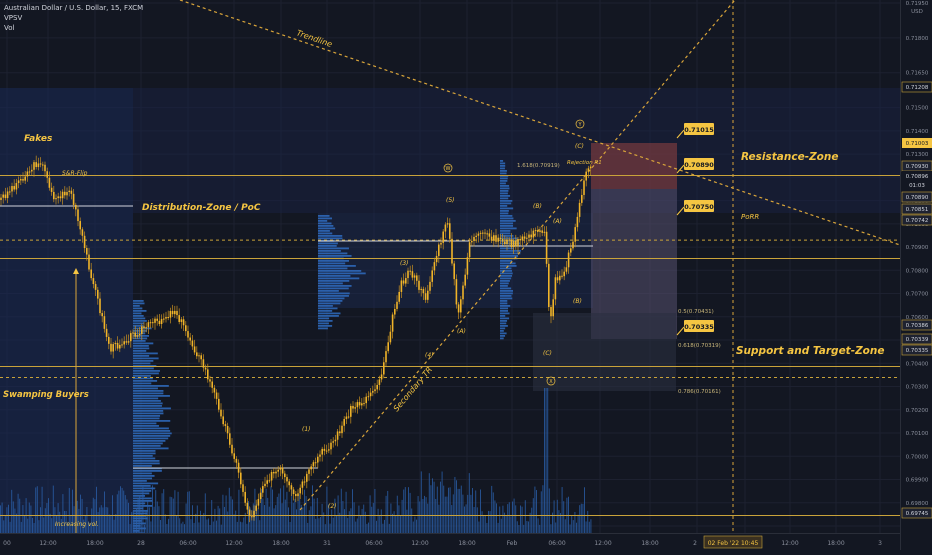  I want to click on annotation-wave-c: (C), so click(547, 353).